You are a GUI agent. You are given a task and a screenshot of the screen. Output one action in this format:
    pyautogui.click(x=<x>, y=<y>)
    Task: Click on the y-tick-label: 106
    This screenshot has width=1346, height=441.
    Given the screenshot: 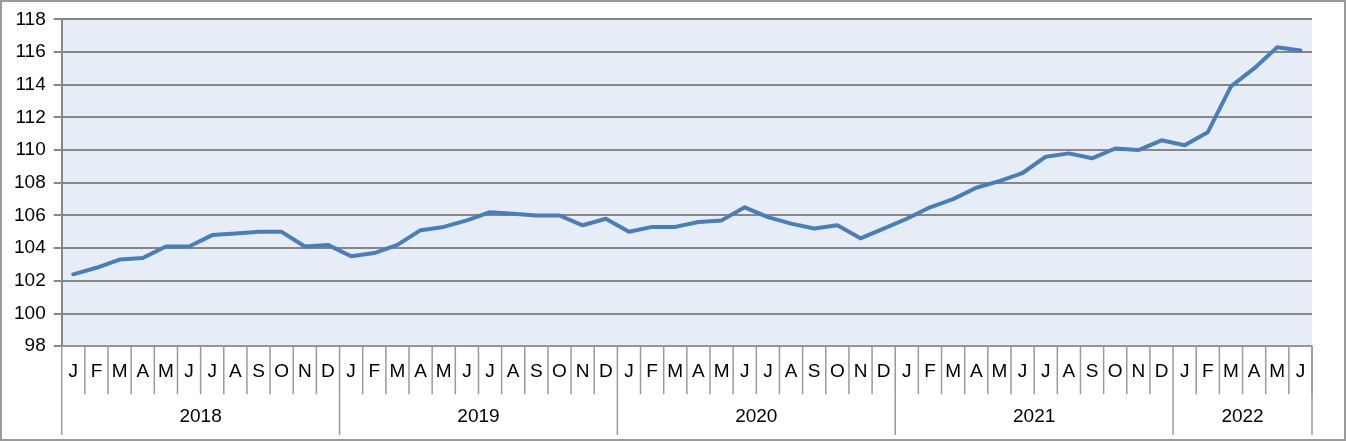 What is the action you would take?
    pyautogui.click(x=30, y=214)
    